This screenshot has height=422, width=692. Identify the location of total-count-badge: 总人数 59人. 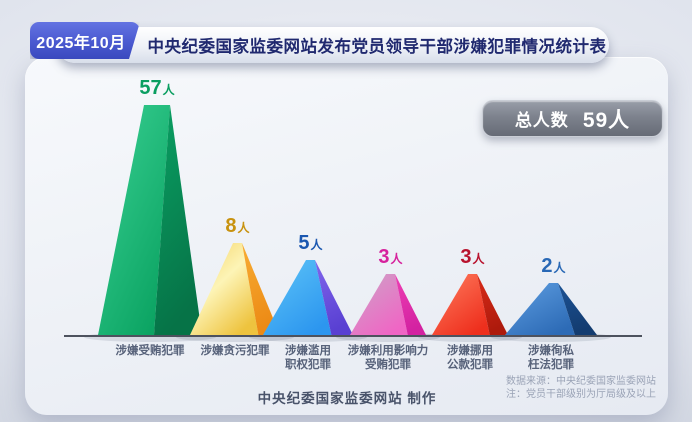
(572, 118).